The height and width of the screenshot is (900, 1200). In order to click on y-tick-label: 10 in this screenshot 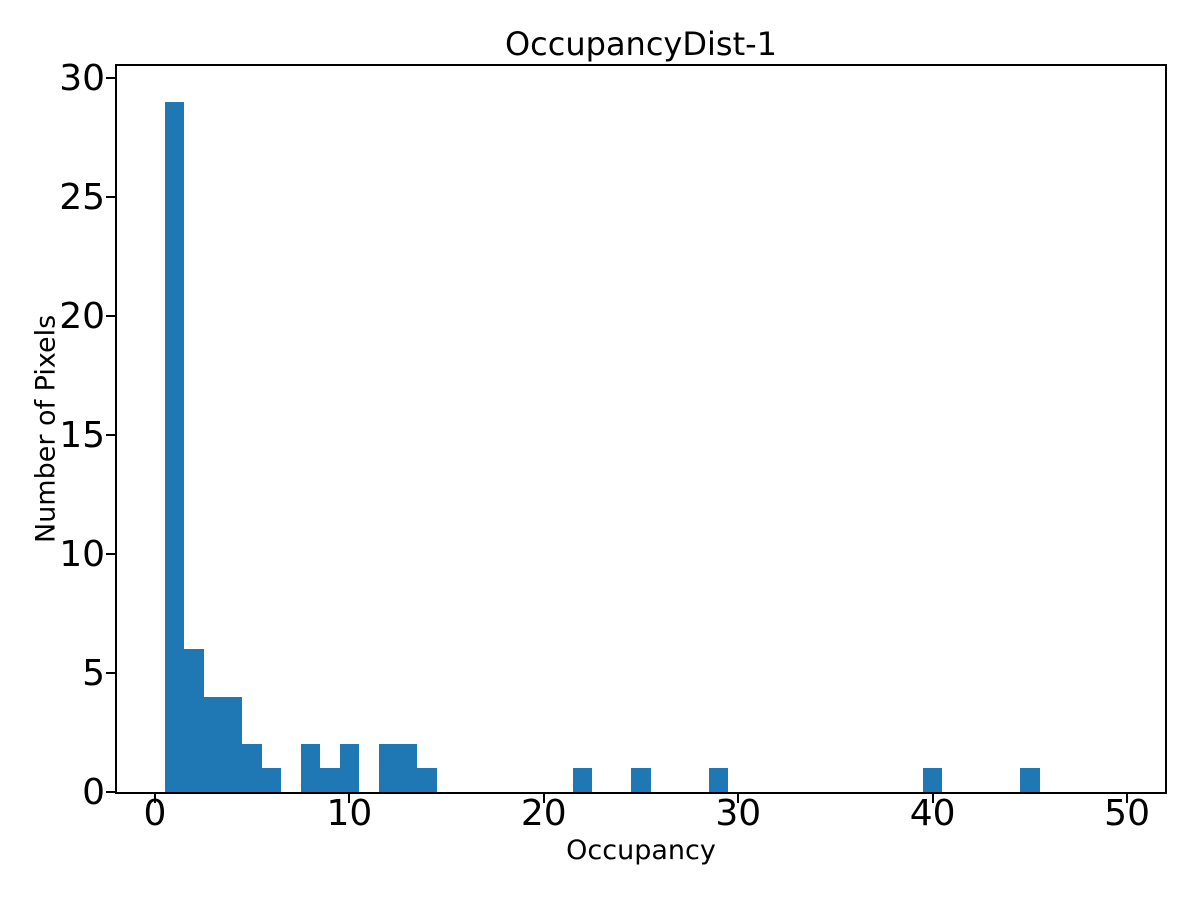, I will do `click(82, 554)`.